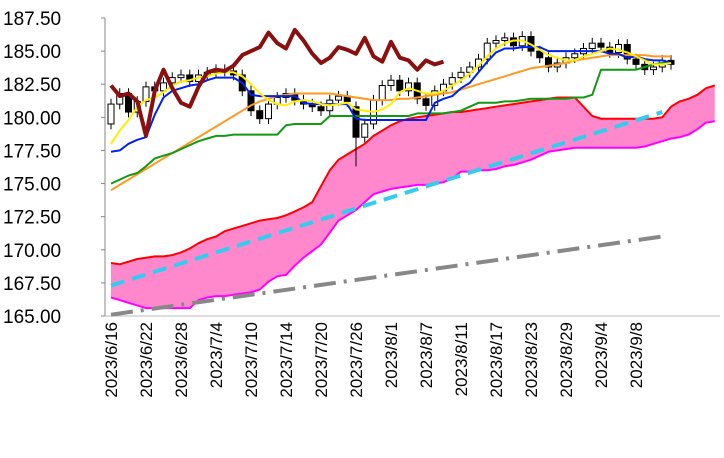 The image size is (724, 458). I want to click on x-tick-label: 2023/7/4, so click(216, 355).